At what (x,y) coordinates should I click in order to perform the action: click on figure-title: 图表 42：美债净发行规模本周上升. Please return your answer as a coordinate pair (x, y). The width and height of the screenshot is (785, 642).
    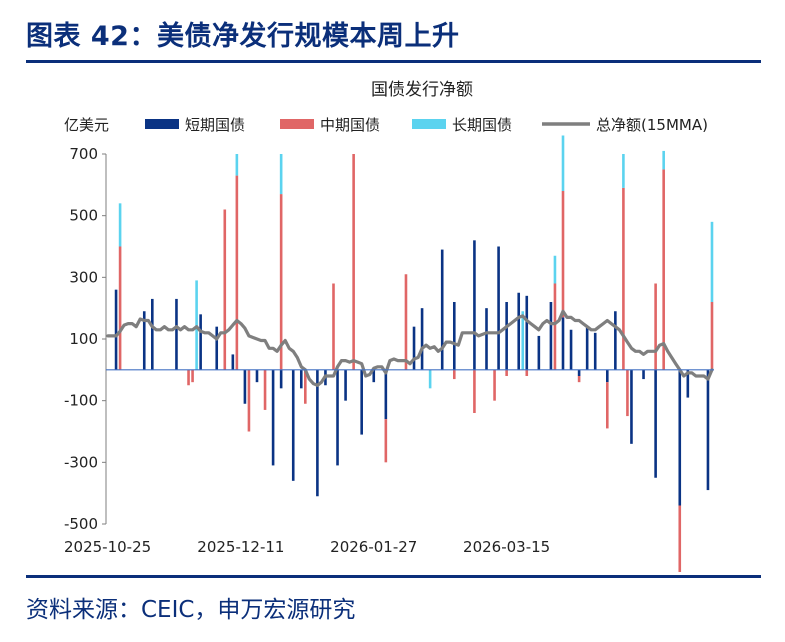
    Looking at the image, I should click on (243, 36).